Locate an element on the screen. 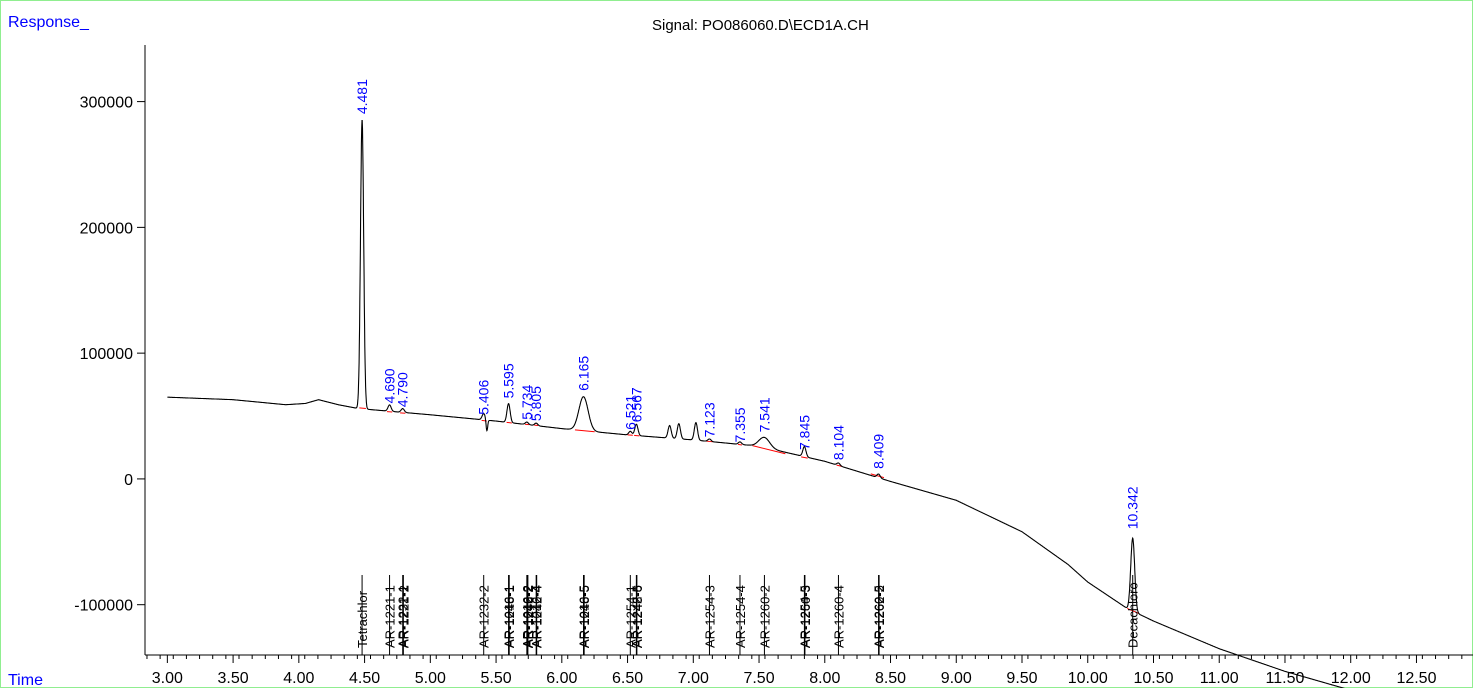 Image resolution: width=1473 pixels, height=693 pixels. compound-label: AR-1260-3 is located at coordinates (805, 616).